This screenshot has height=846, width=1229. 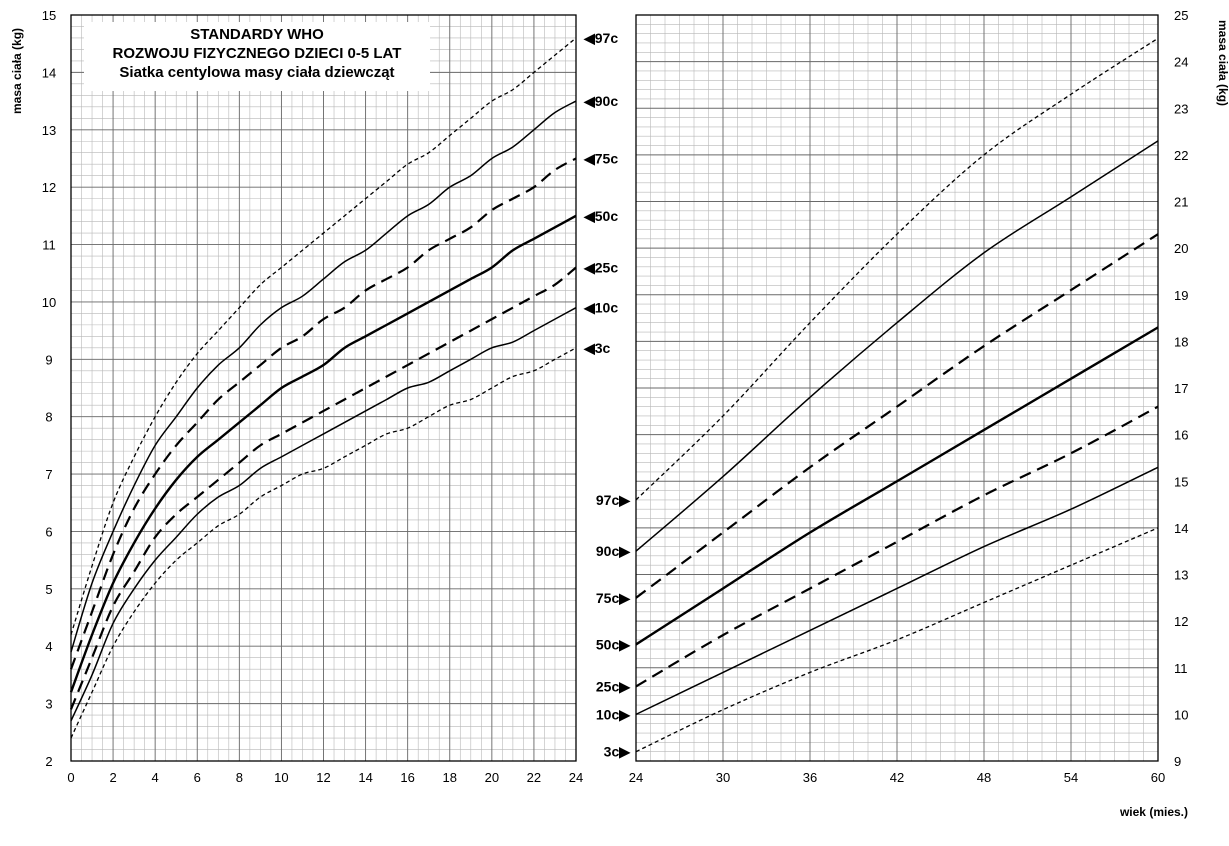 I want to click on y-tick-label: 24, so click(x=1181, y=62).